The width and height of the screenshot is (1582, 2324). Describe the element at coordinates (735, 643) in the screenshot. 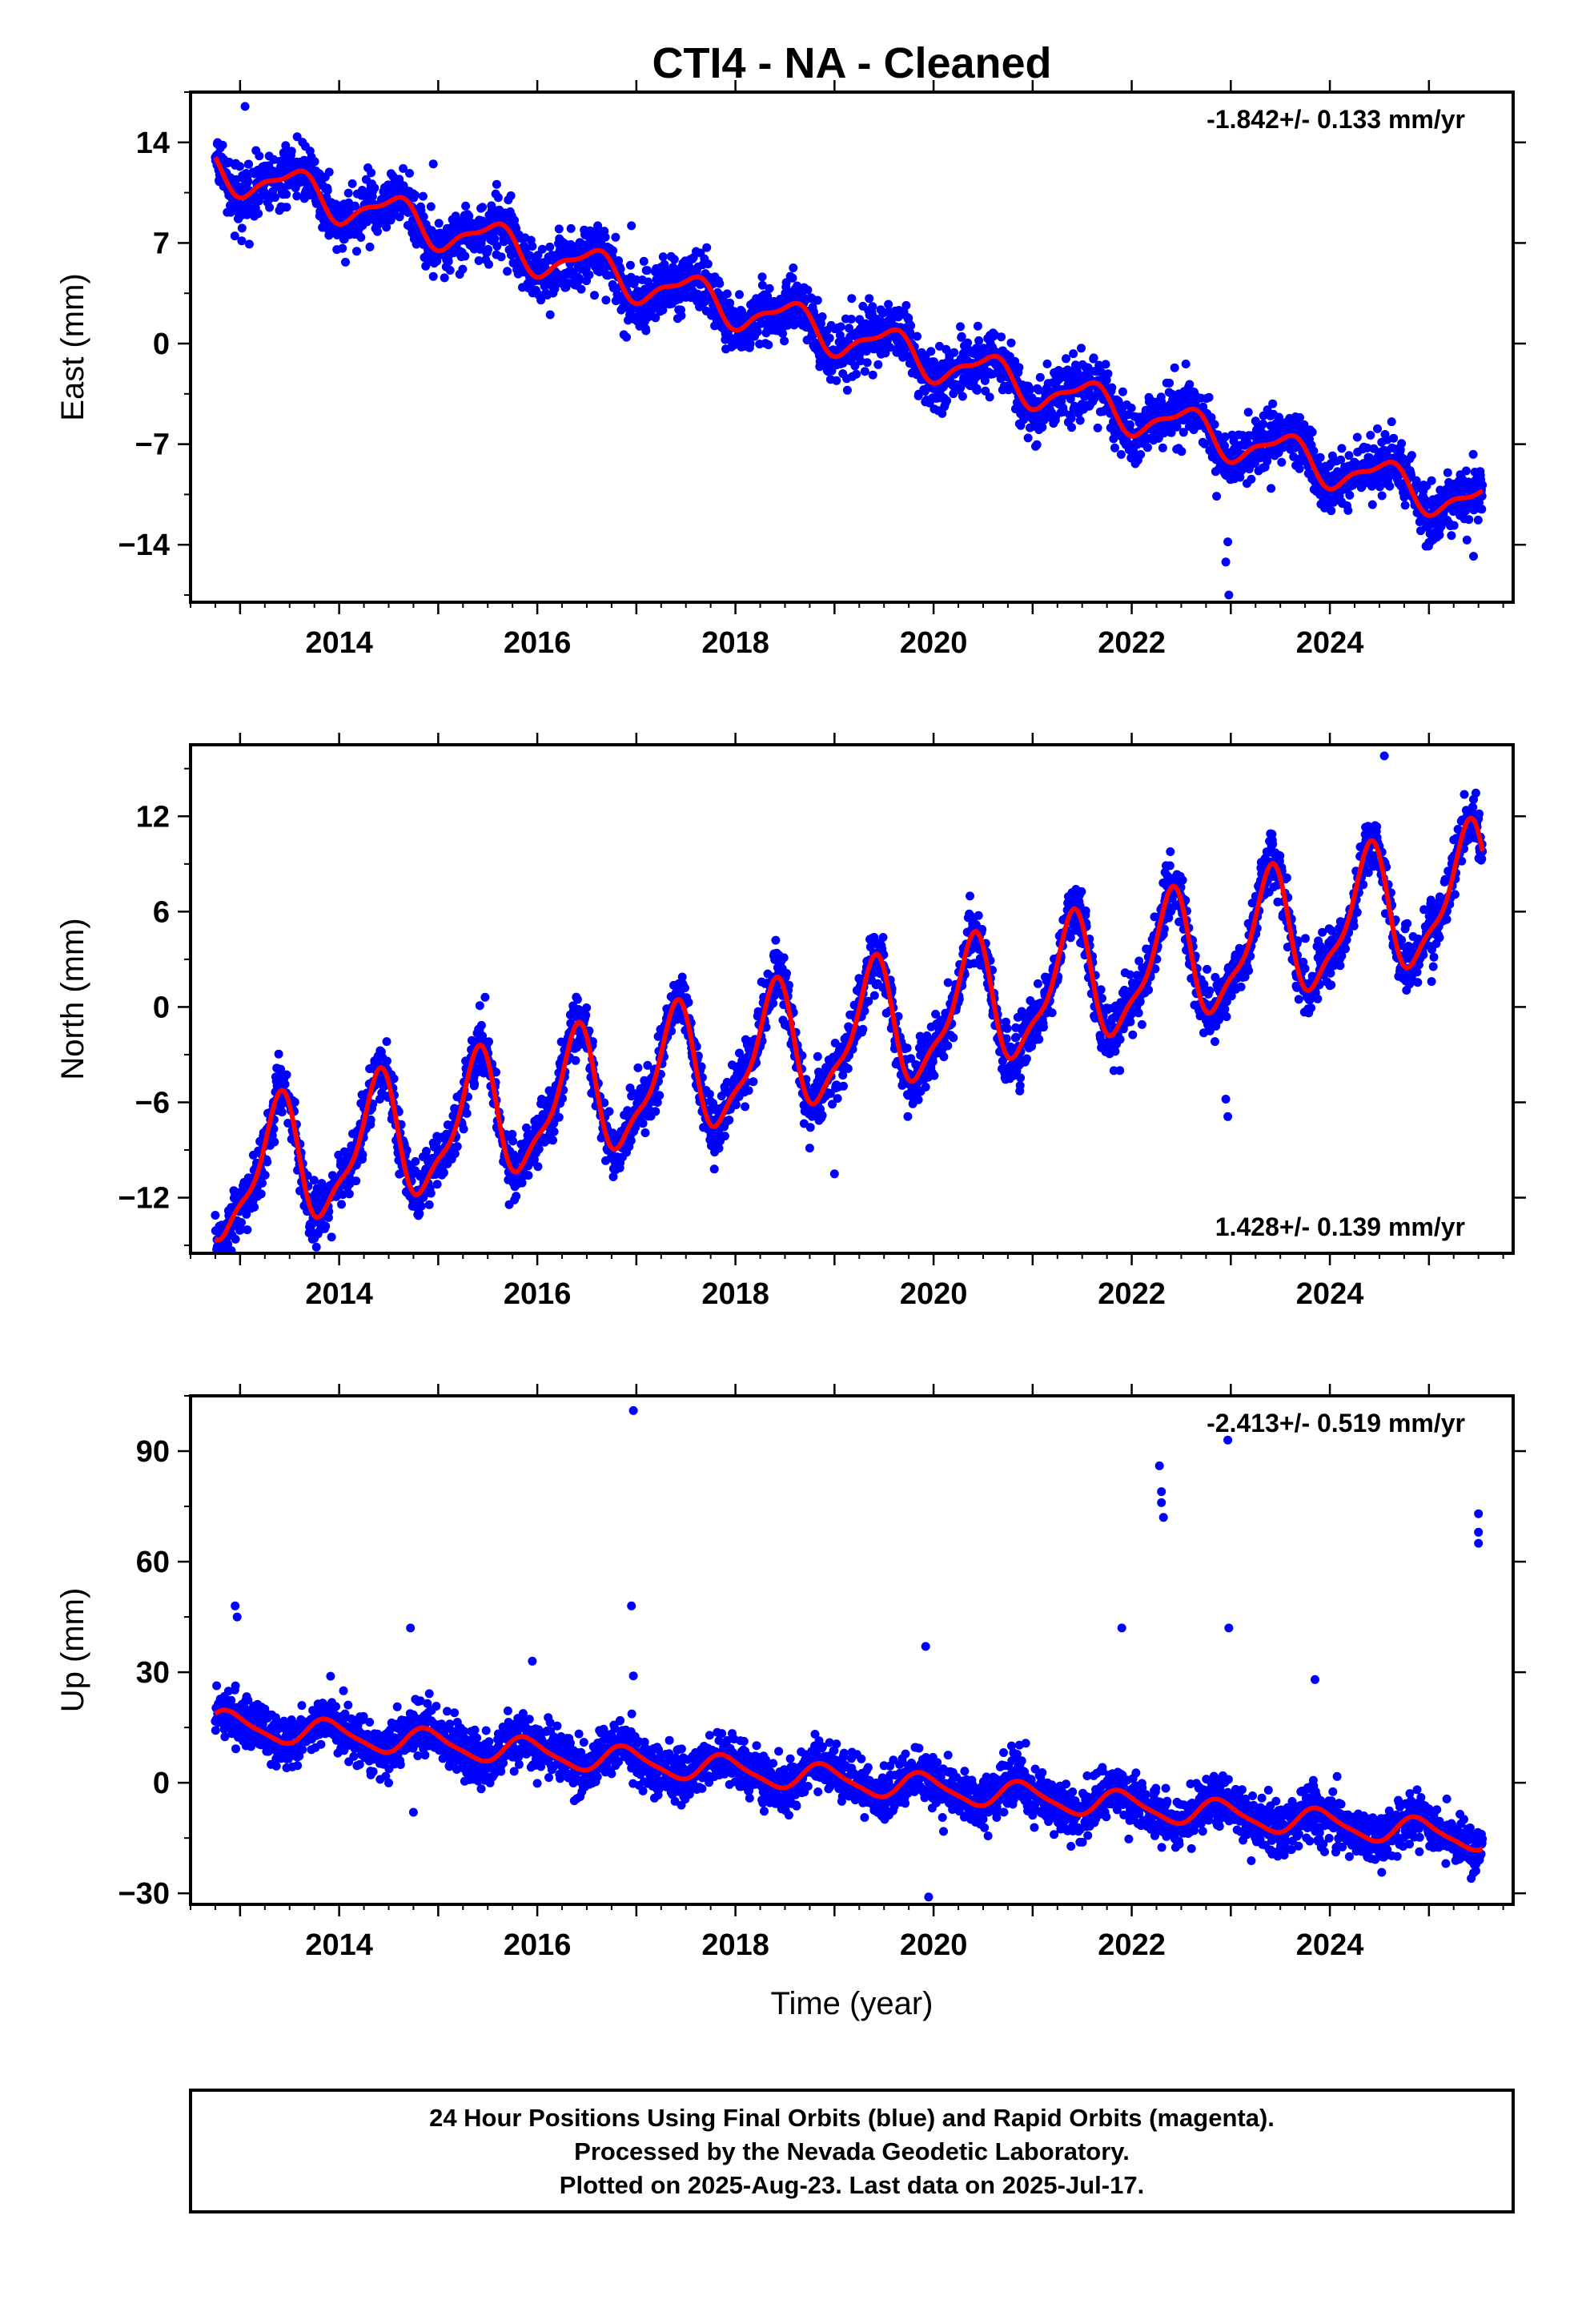

I see `east-x-tick-label: 2018` at that location.